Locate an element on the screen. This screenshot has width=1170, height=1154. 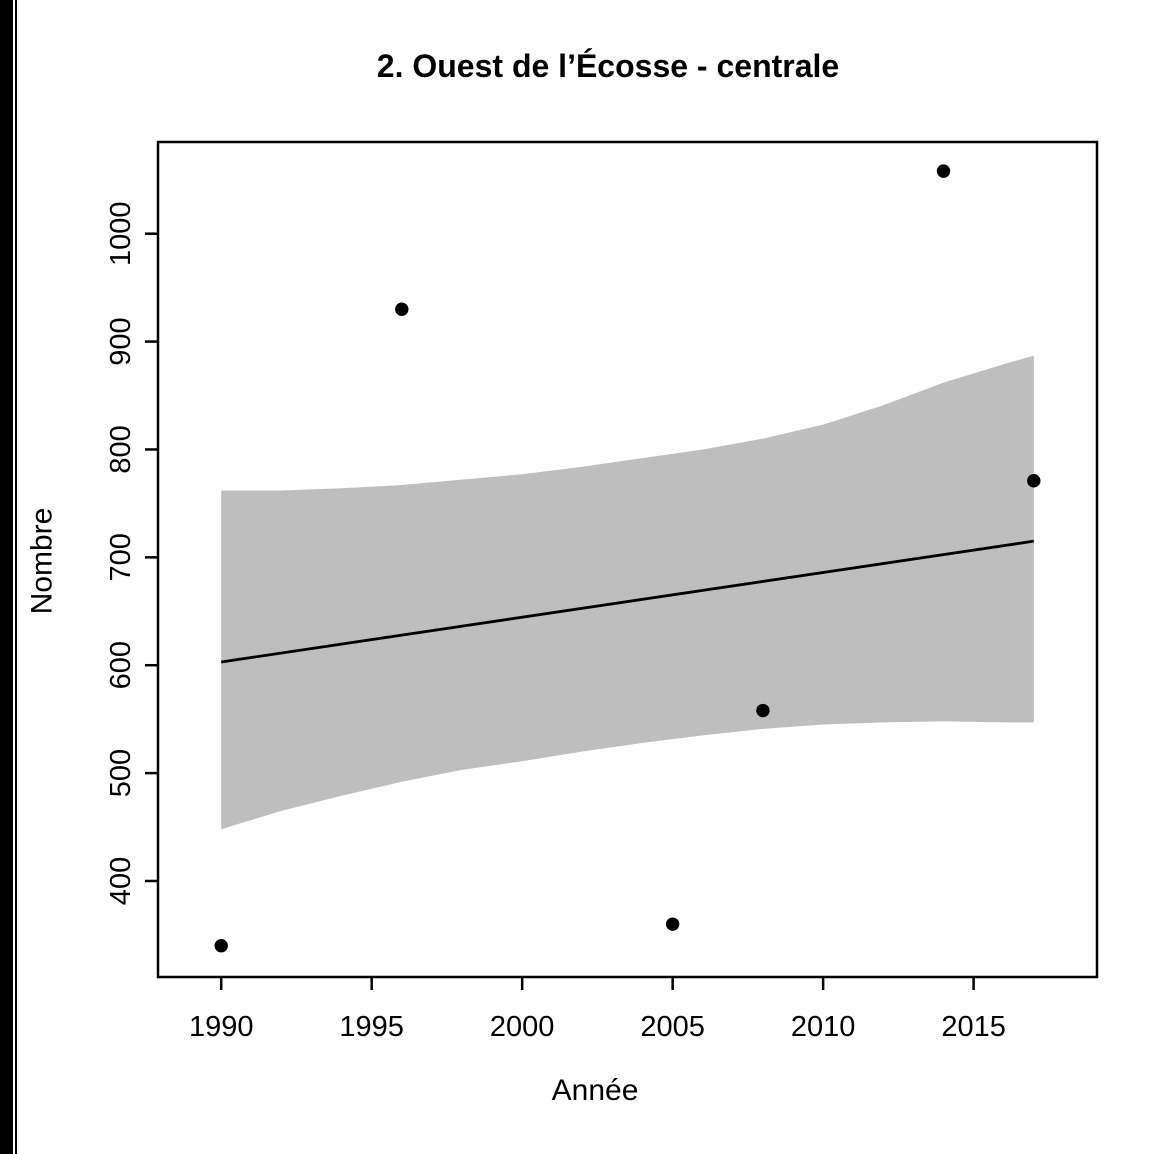
left-border-rule is located at coordinates (16, 577).